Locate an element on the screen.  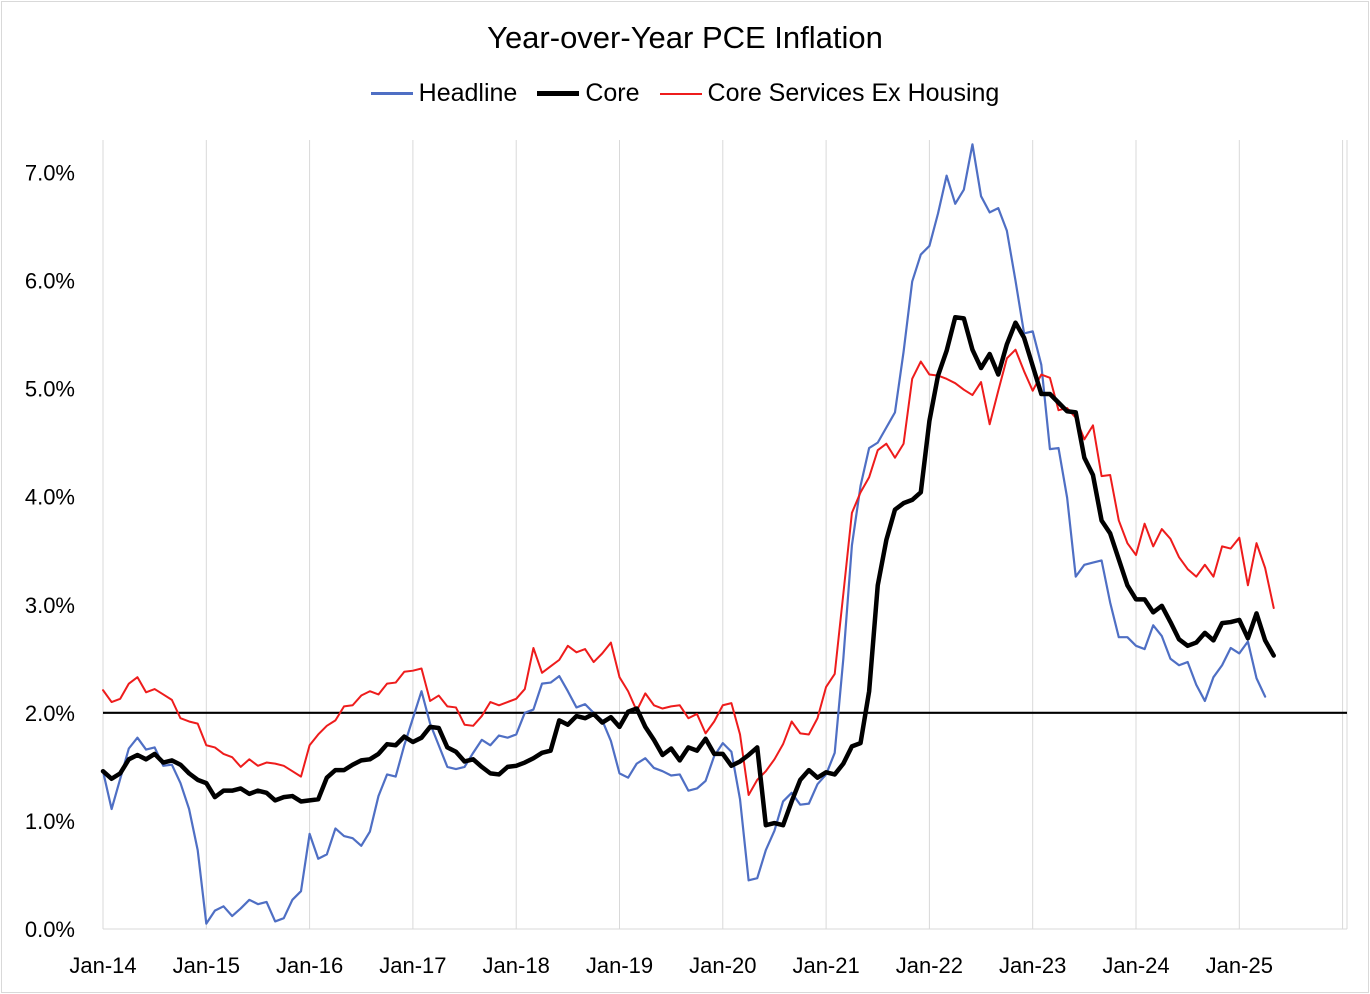
legend-item-headline: Headline is located at coordinates (444, 93).